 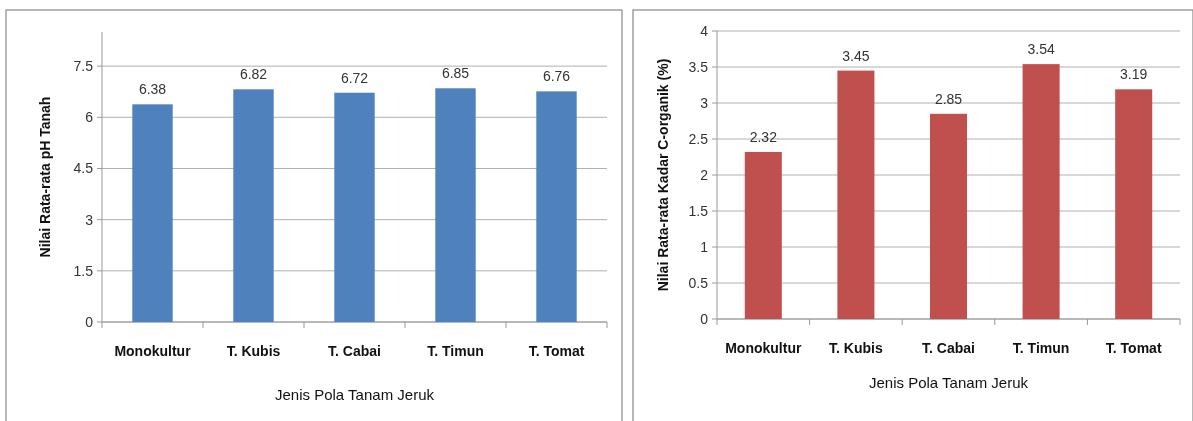 What do you see at coordinates (455, 73) in the screenshot?
I see `data-label: 6.85` at bounding box center [455, 73].